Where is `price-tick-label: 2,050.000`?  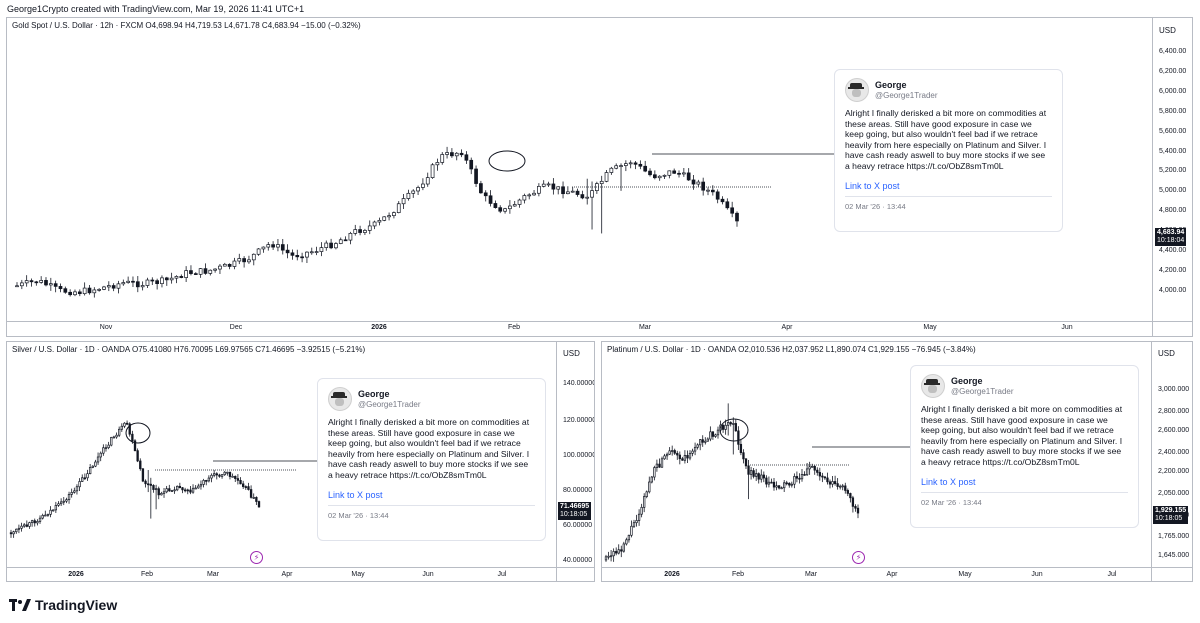 price-tick-label: 2,050.000 is located at coordinates (1174, 493).